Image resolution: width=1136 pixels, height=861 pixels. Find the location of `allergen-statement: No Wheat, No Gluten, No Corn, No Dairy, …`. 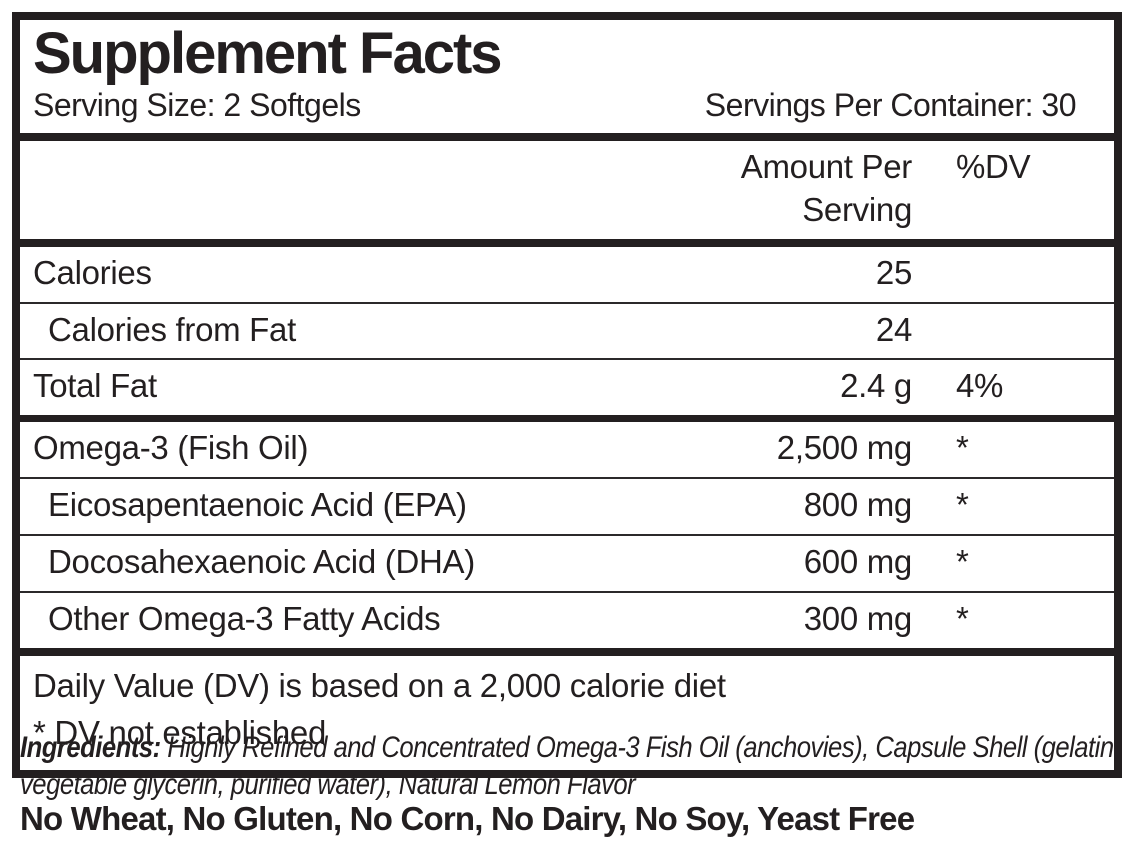

allergen-statement: No Wheat, No Gluten, No Corn, No Dairy, … is located at coordinates (467, 818).